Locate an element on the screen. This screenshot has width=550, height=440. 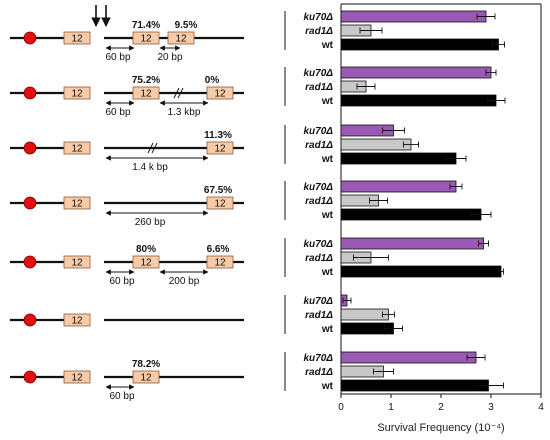
x-tick-label: 2 is located at coordinates (441, 407).